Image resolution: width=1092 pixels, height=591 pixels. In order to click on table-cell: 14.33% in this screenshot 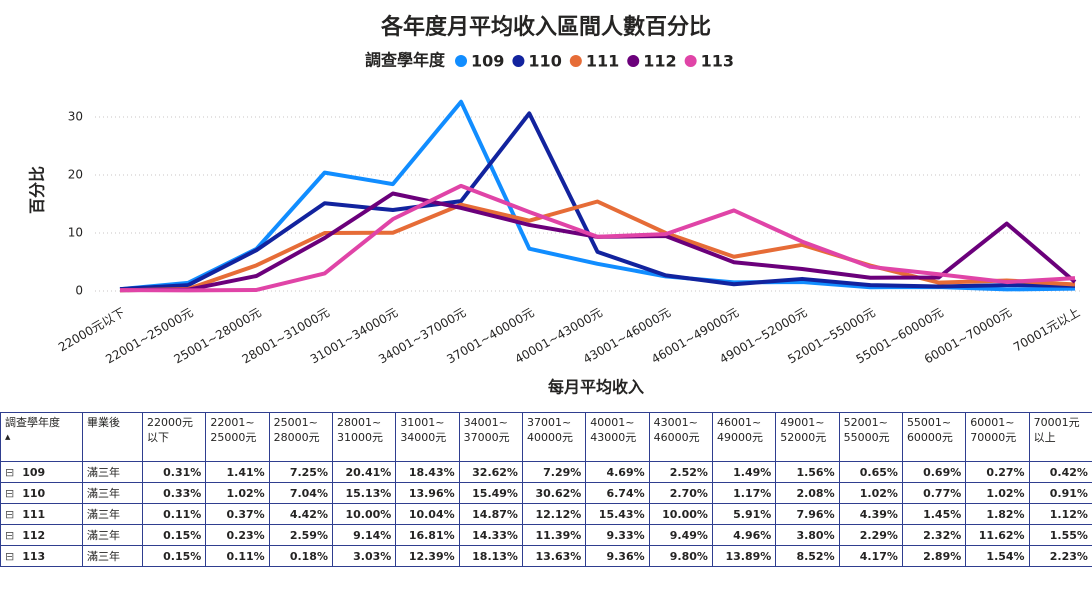, I will do `click(490, 535)`.